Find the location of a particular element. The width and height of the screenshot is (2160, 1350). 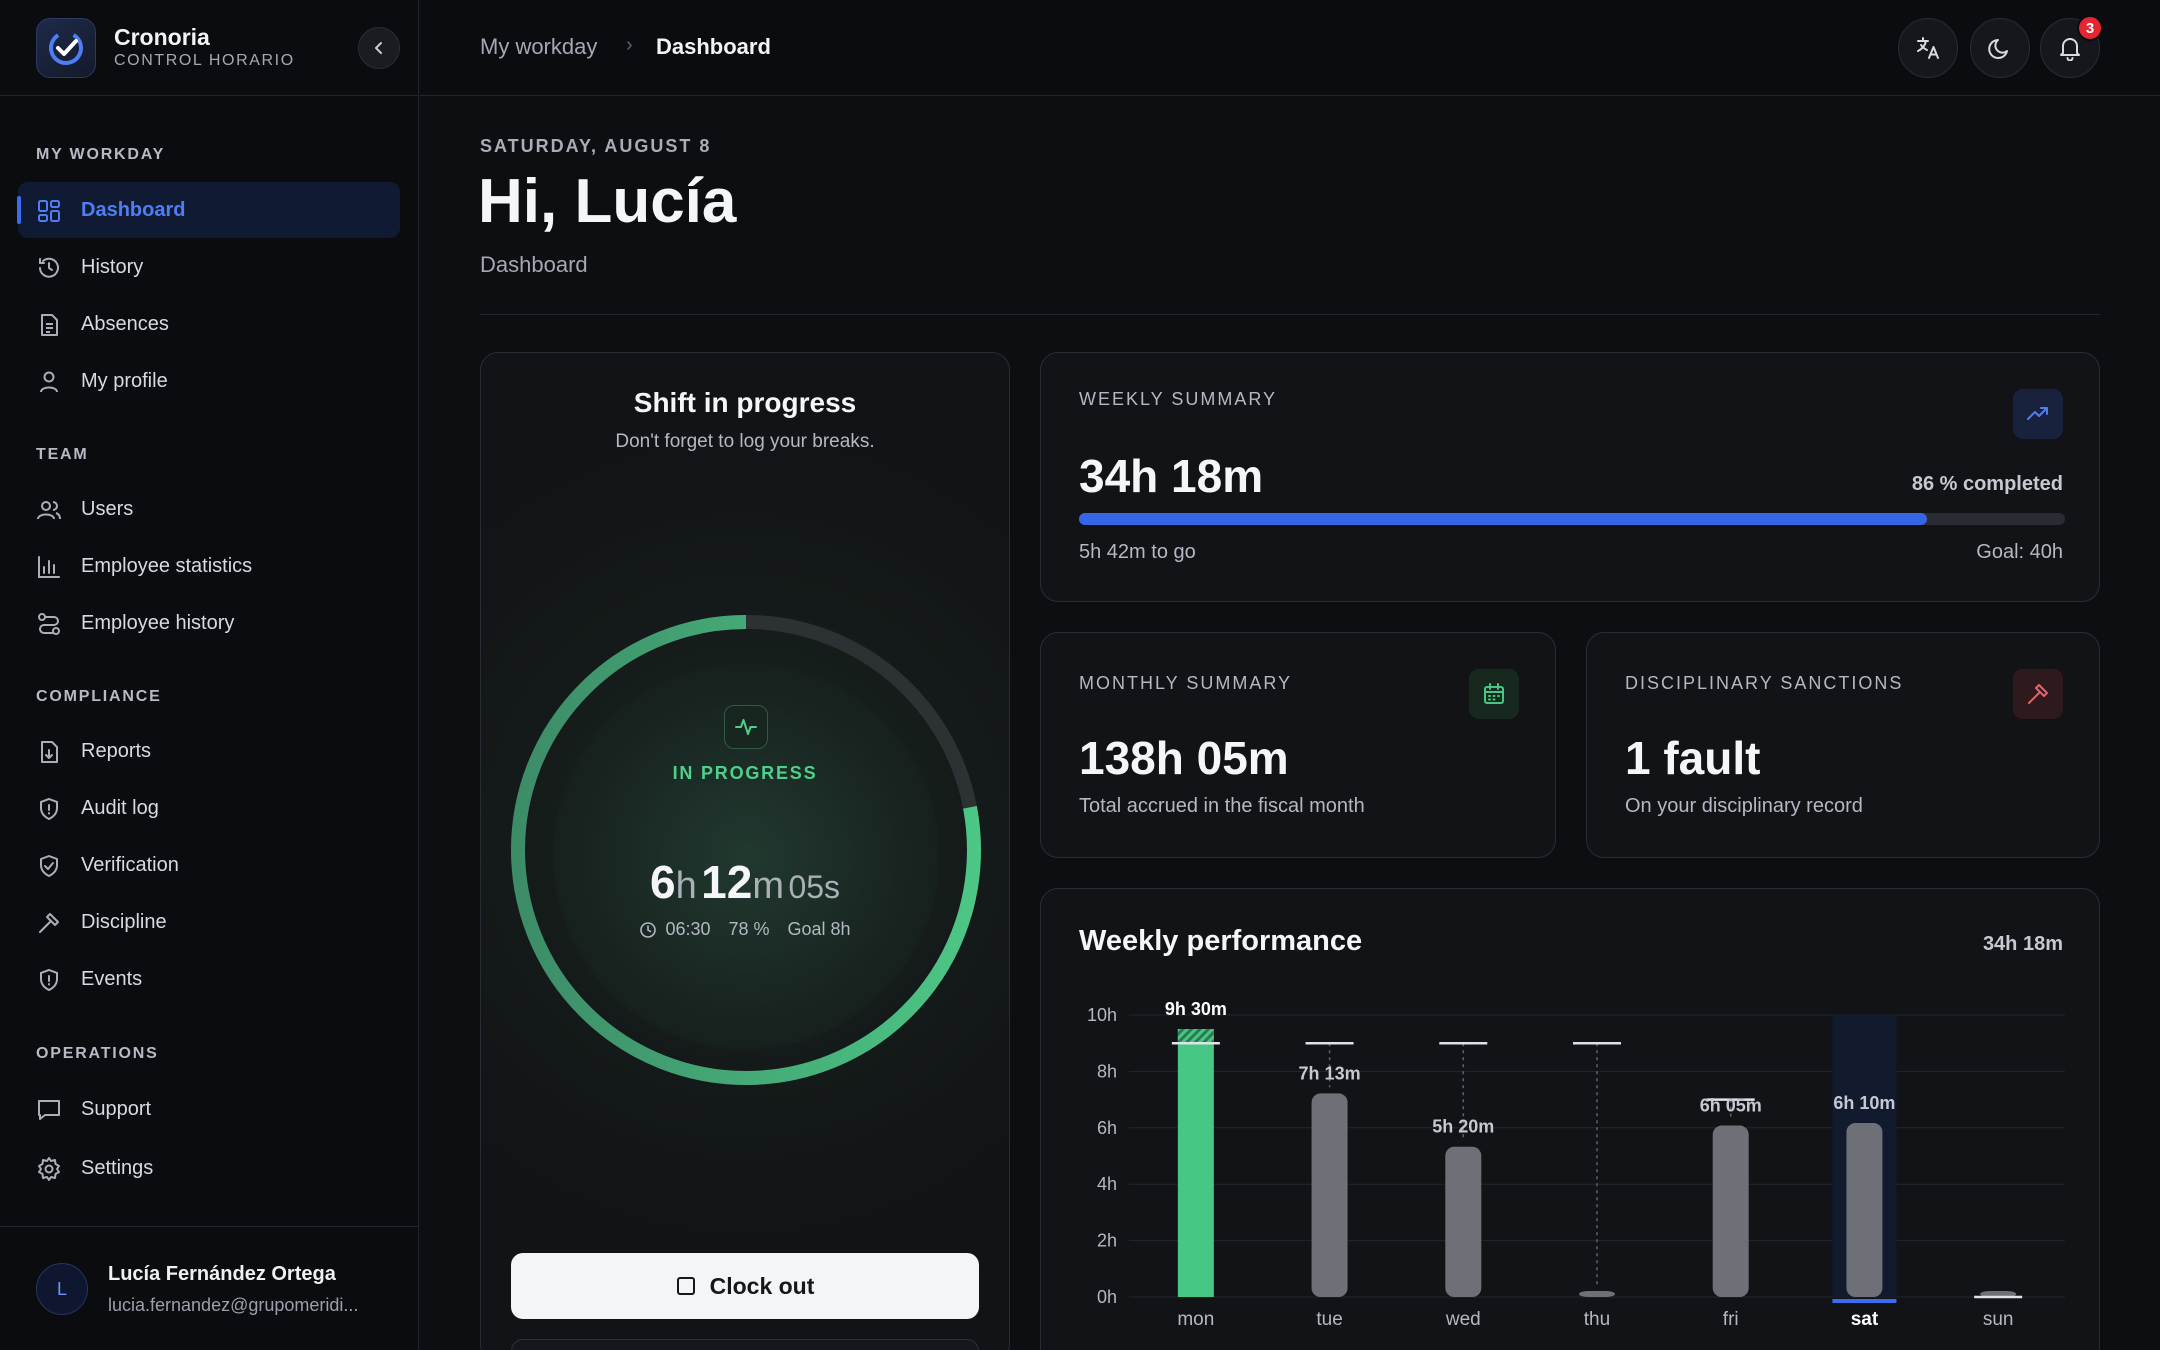

bar-value-label: 9h 30m is located at coordinates (1196, 1009).